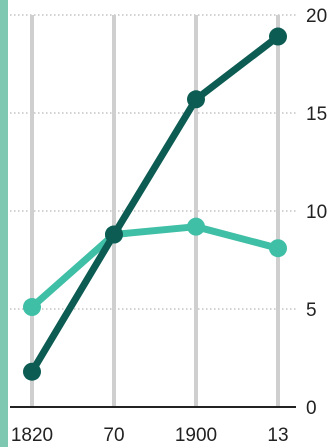 This screenshot has width=328, height=447. I want to click on x-tick-label-1820: 1820, so click(32, 435).